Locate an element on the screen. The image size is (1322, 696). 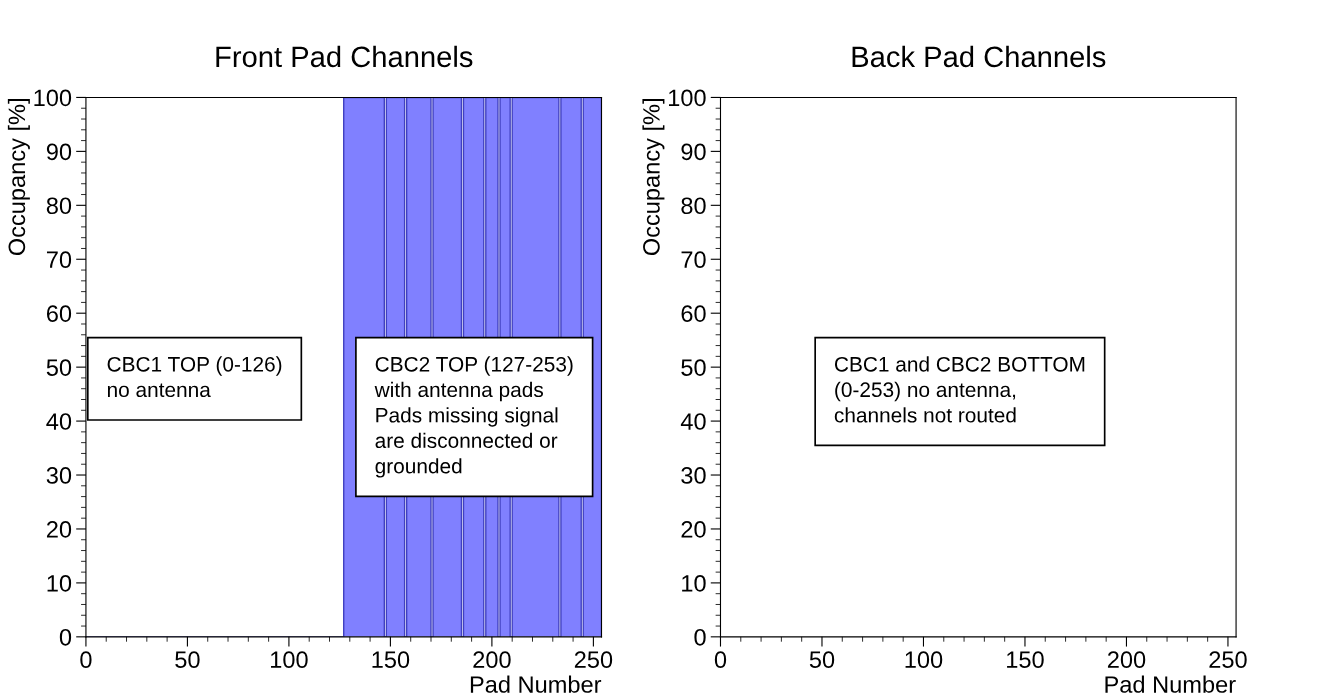
chart-title: Back Pad Channels is located at coordinates (979, 56).